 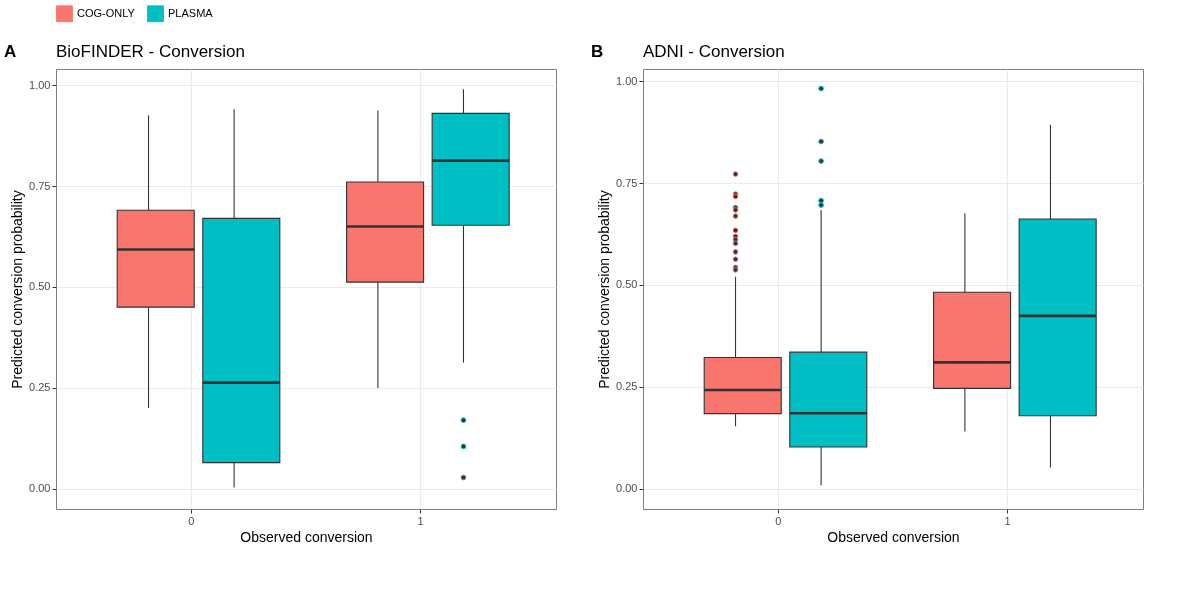 What do you see at coordinates (10, 52) in the screenshot?
I see `text: A` at bounding box center [10, 52].